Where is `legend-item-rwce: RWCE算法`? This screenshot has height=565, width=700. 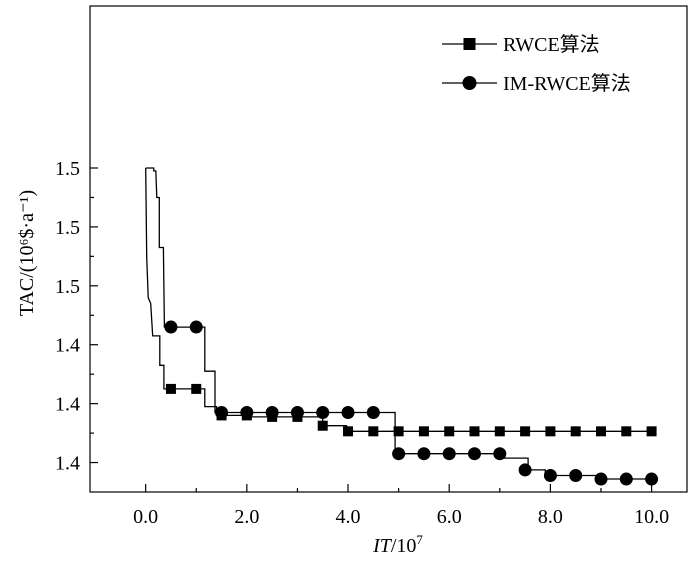
legend-item-rwce: RWCE算法 is located at coordinates (521, 44).